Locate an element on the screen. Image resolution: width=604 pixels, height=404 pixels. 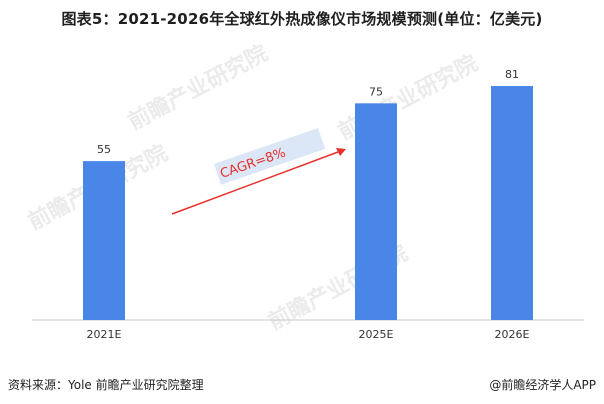
source-note: 资料来源：Yole 前瞻产业研究院整理 is located at coordinates (106, 385).